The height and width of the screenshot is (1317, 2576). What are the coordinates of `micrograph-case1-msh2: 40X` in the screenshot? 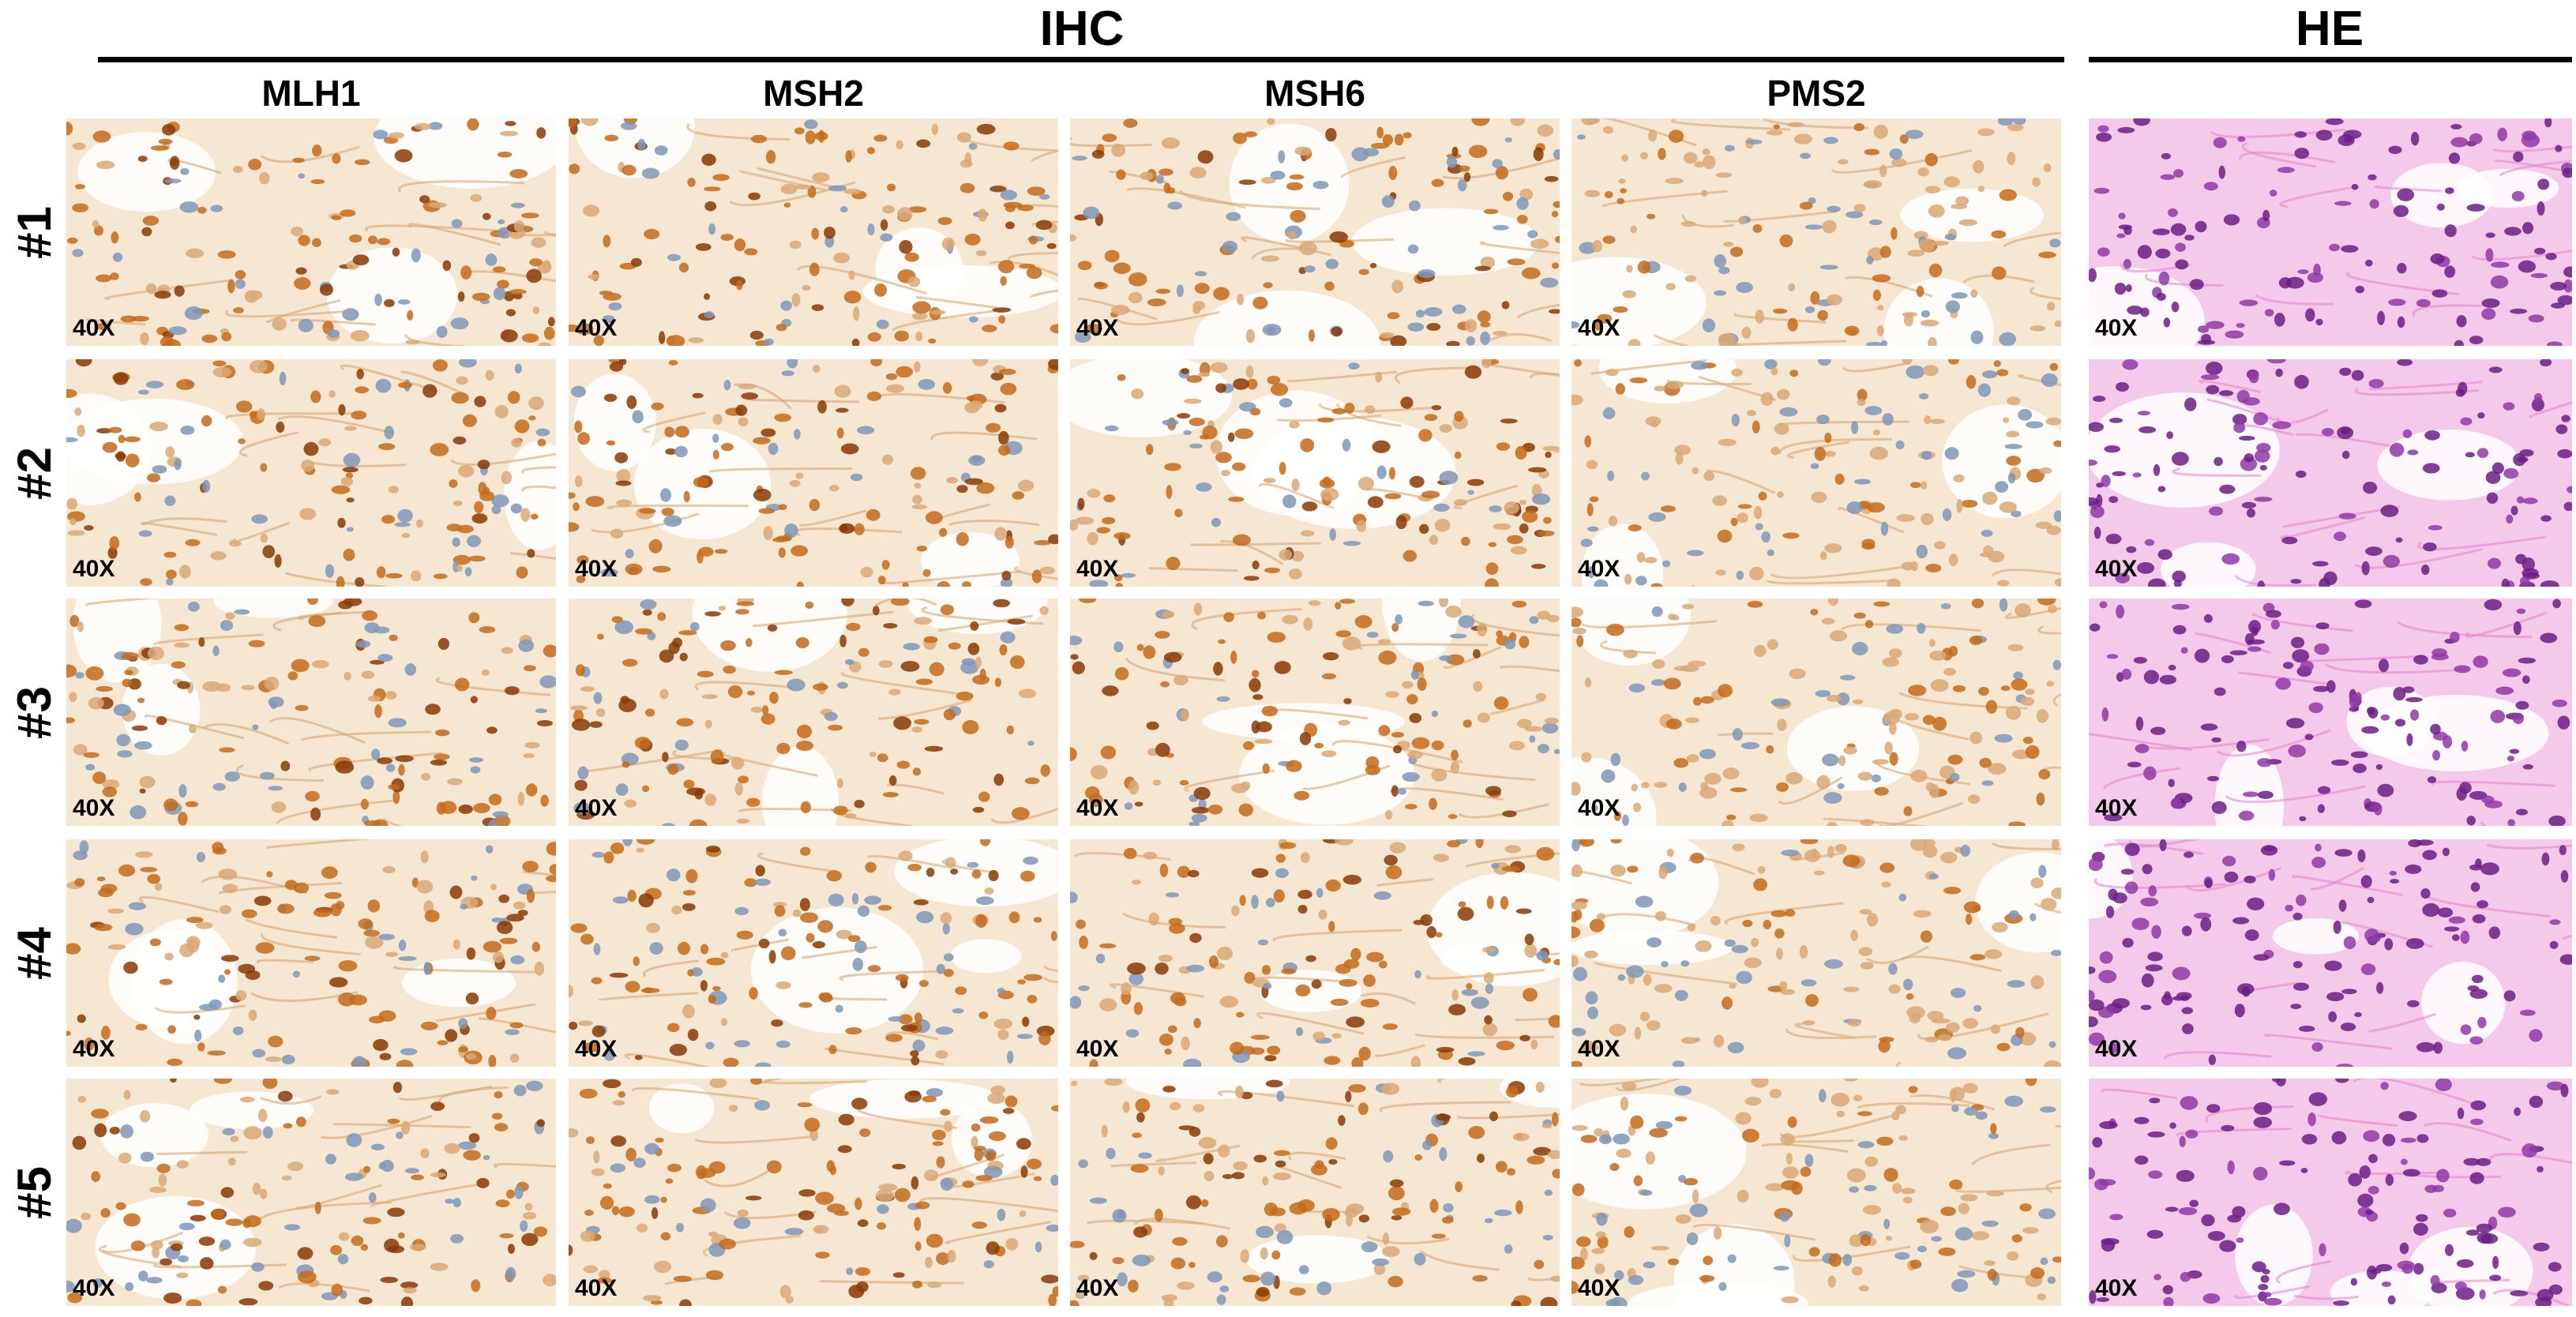 It's located at (813, 232).